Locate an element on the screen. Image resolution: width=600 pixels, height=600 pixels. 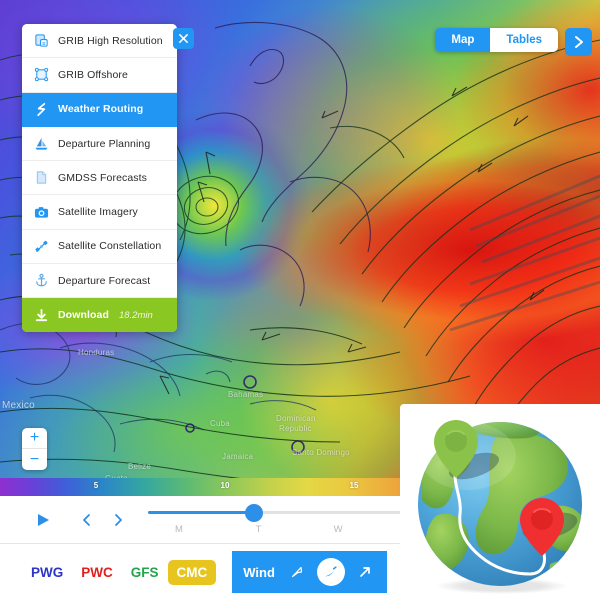
route-globe-graphic is located at coordinates (500, 507).